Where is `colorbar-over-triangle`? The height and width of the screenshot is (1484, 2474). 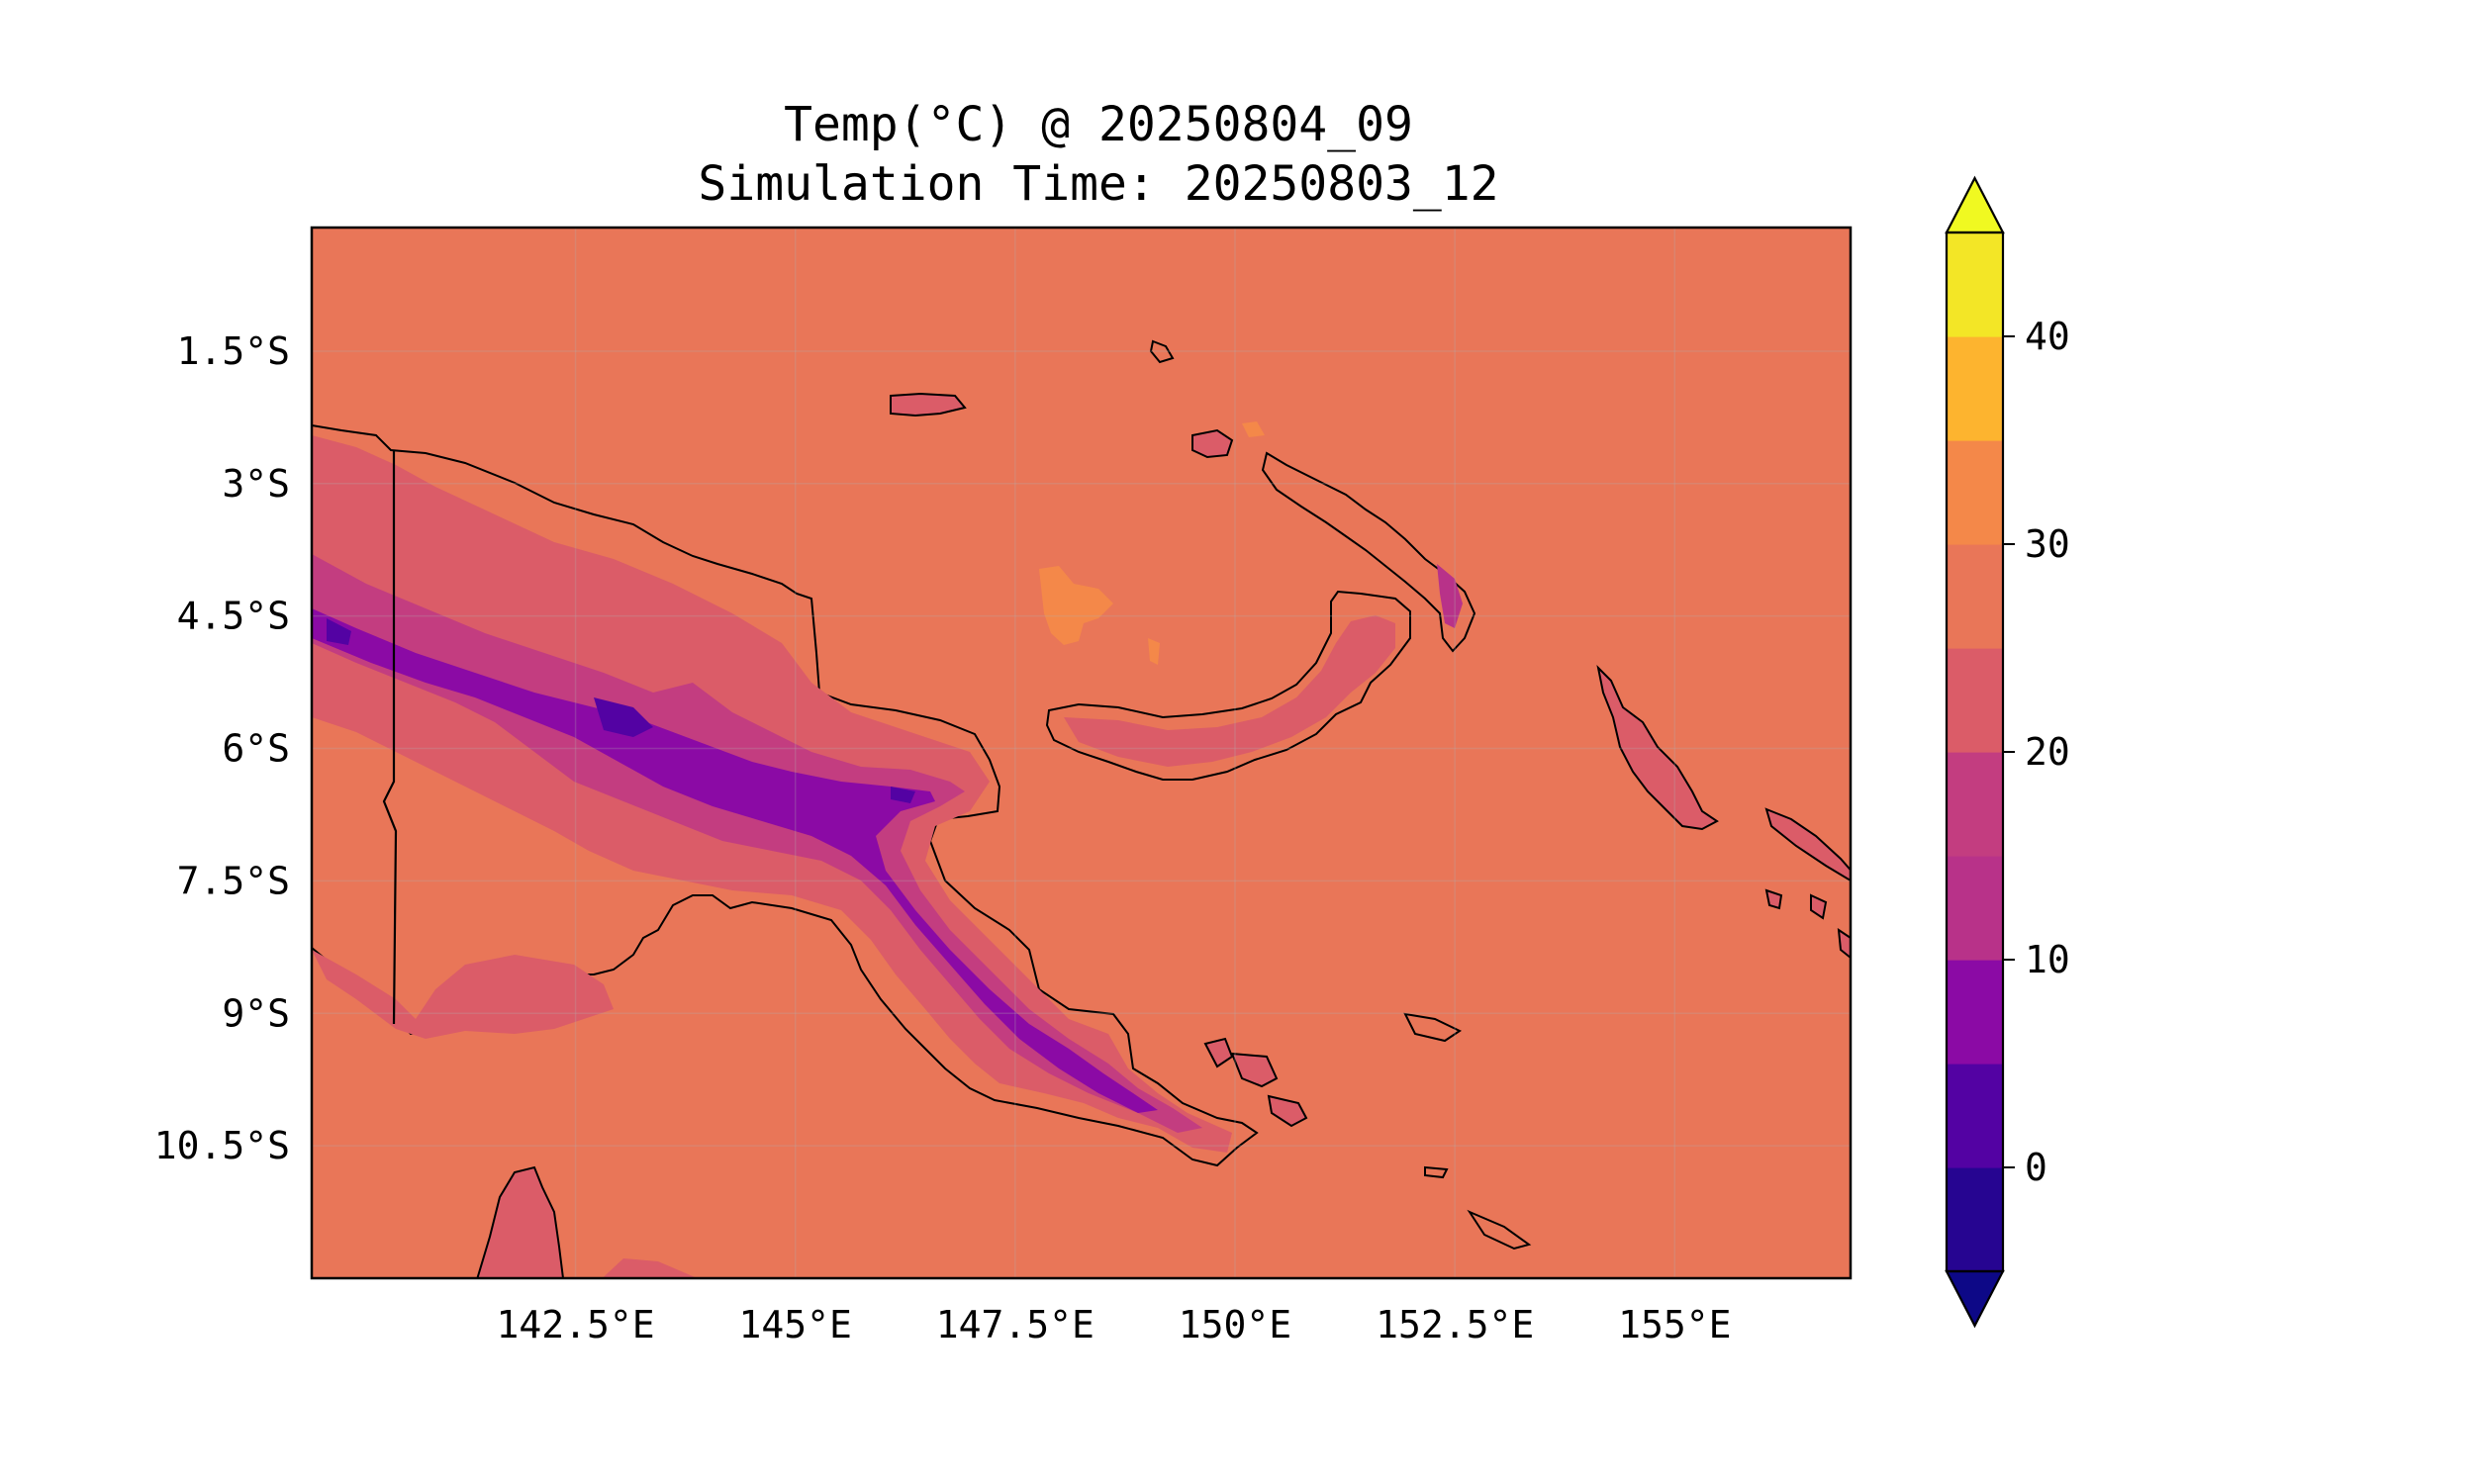
colorbar-over-triangle is located at coordinates (1975, 204).